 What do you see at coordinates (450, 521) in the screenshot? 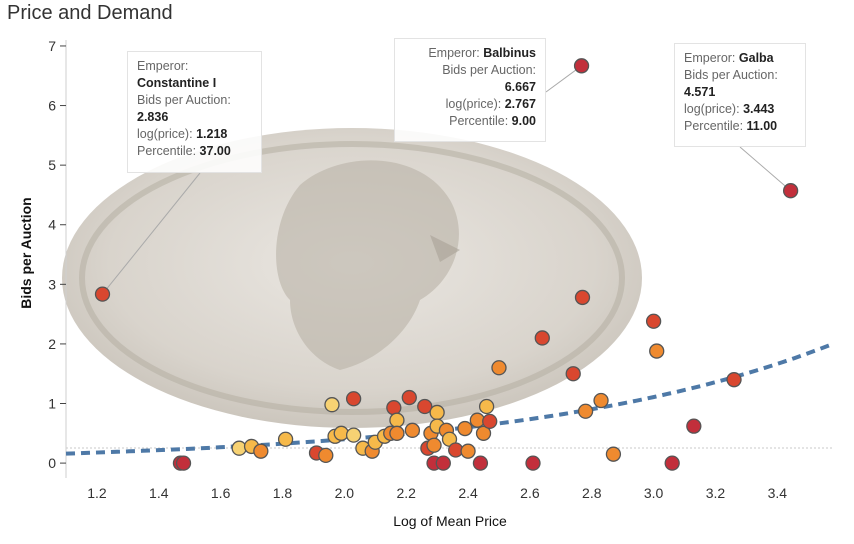
I see `x-axis-title: Log of Mean Price` at bounding box center [450, 521].